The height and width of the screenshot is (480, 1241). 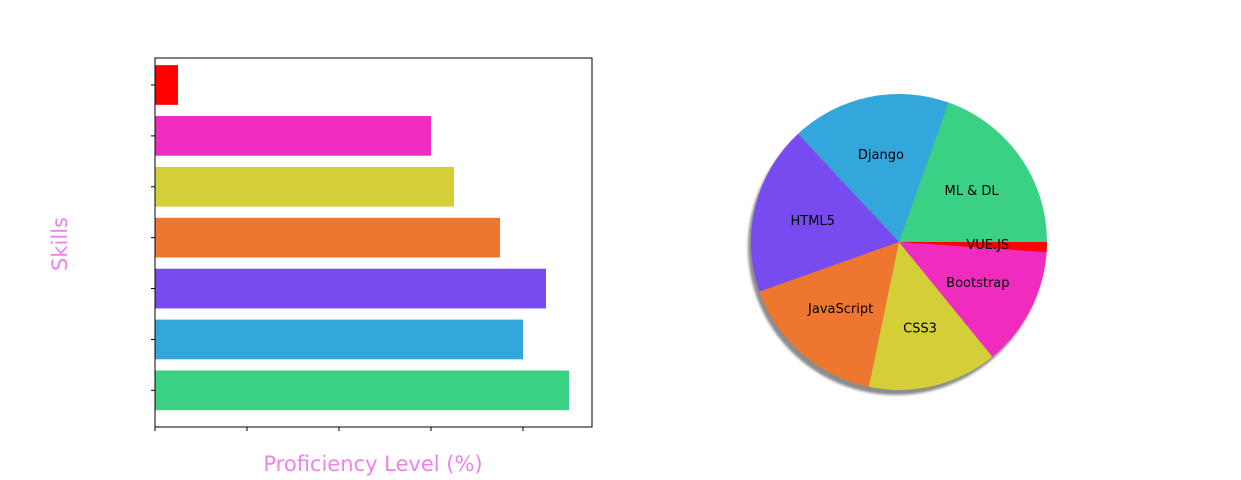 I want to click on bar-chart-x-ticks, so click(x=339, y=429).